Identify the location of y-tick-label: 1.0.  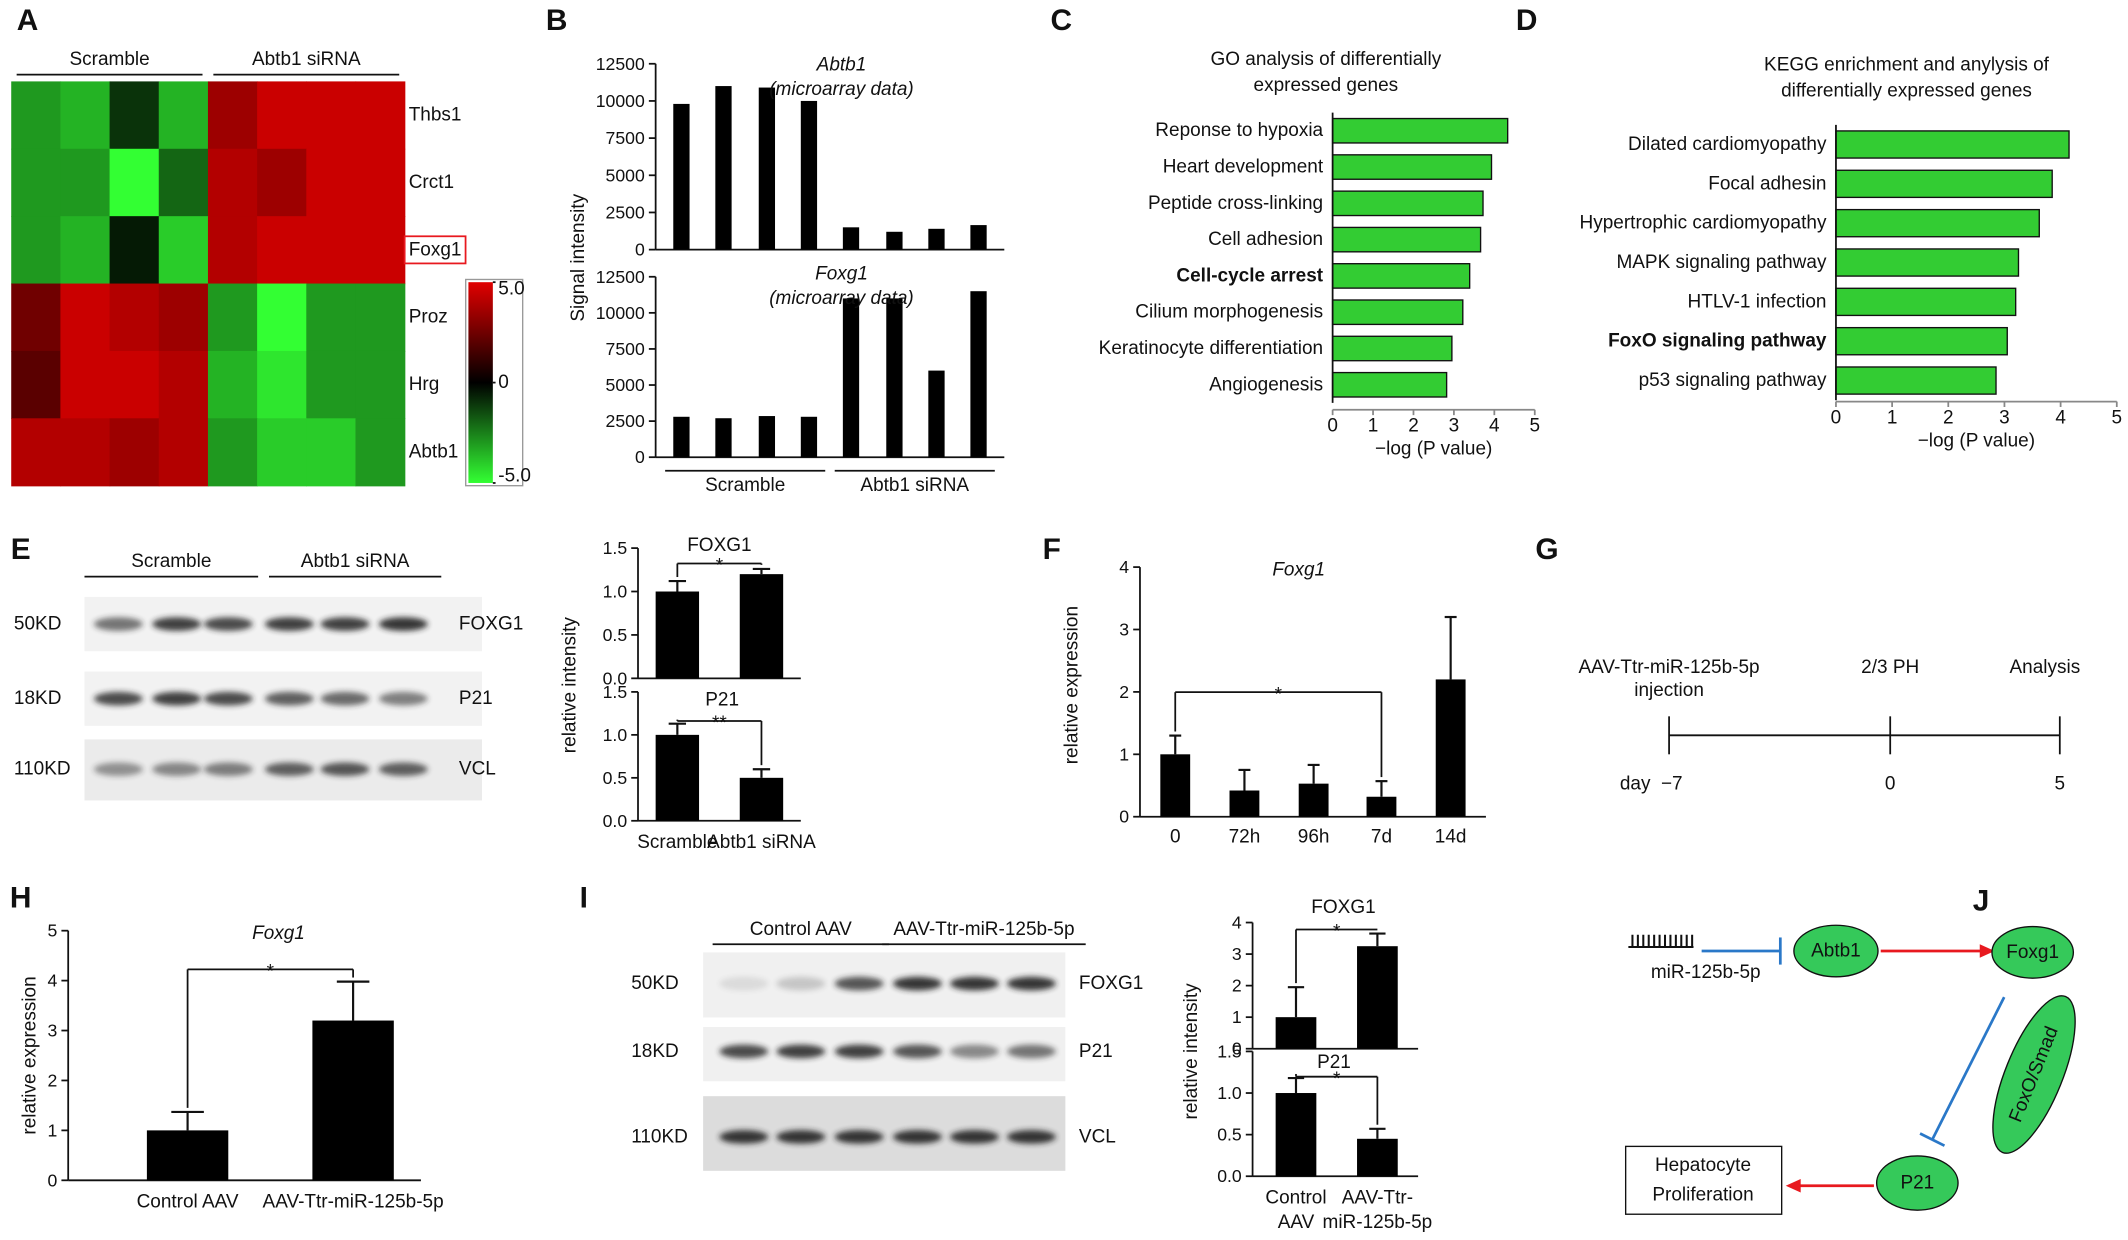
(1229, 1093).